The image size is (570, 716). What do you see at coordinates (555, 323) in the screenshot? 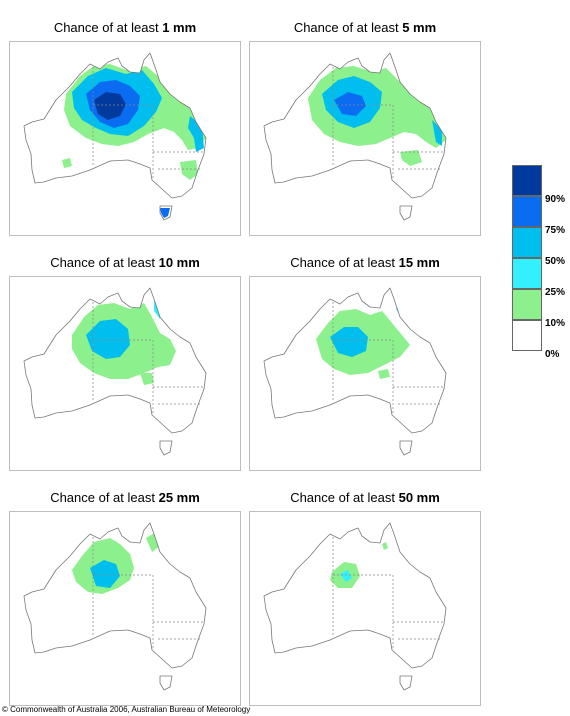
I see `legend-label: 10%` at bounding box center [555, 323].